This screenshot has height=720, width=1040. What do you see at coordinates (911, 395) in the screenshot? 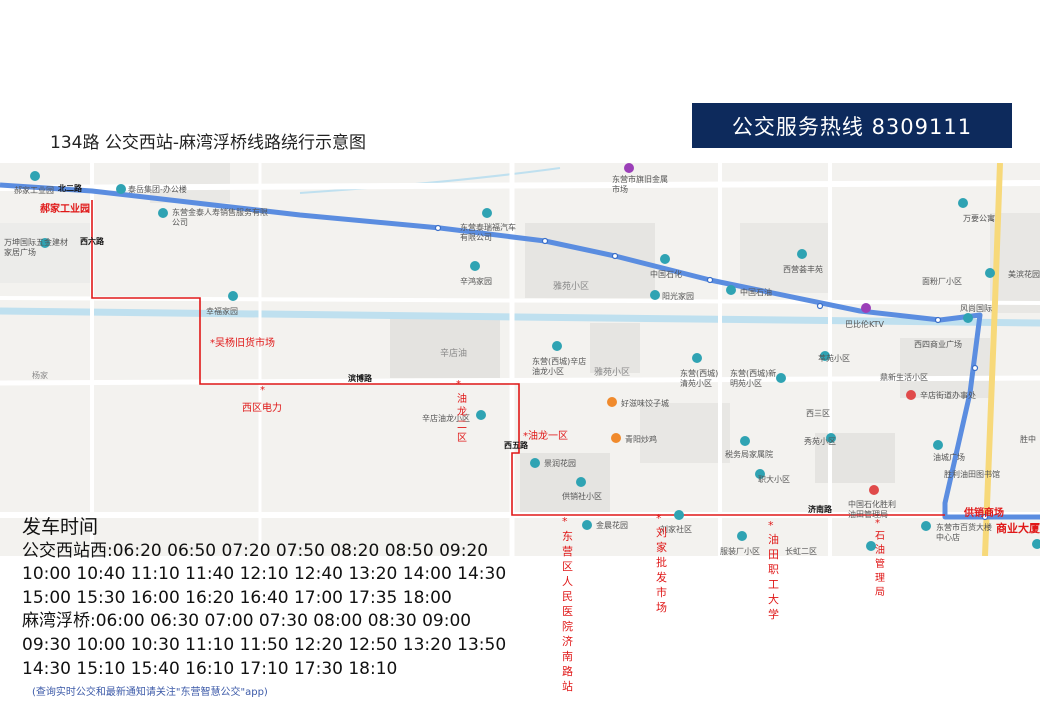
I see `government-icon` at bounding box center [911, 395].